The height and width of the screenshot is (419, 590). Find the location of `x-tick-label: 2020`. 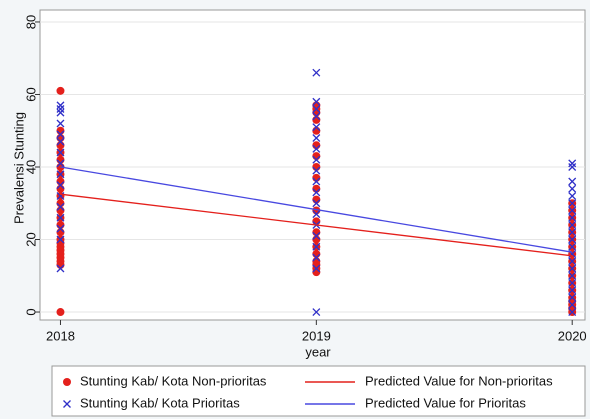

x-tick-label: 2020 is located at coordinates (572, 335).